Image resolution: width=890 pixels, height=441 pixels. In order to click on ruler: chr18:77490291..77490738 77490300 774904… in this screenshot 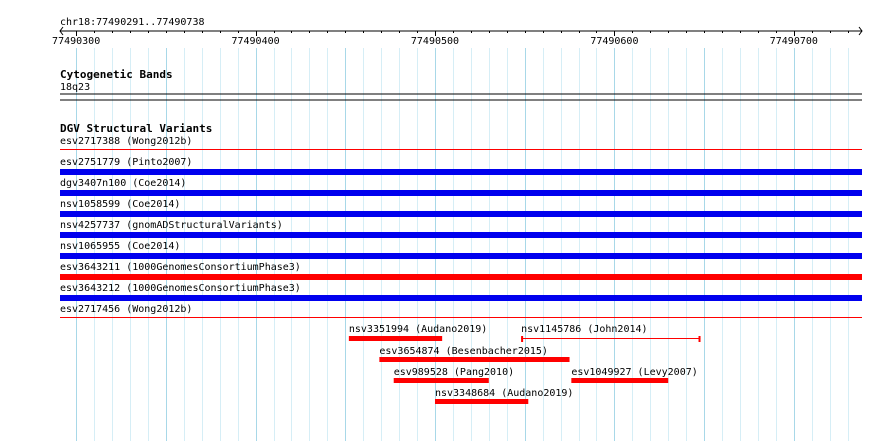, I will do `click(457, 32)`.